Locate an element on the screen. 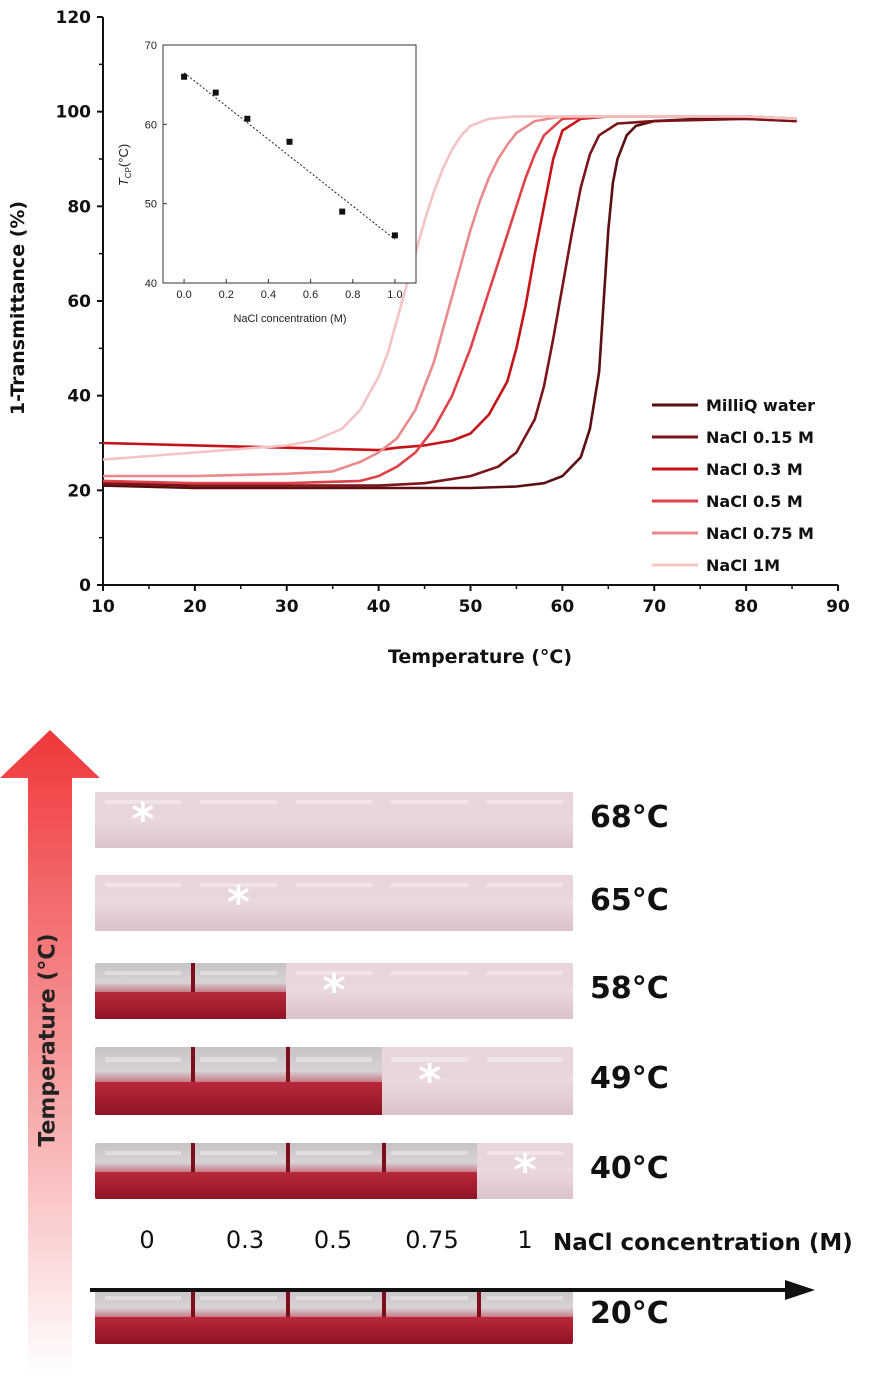 Image resolution: width=885 pixels, height=1380 pixels. temperature-up-arrow is located at coordinates (50, 1052).